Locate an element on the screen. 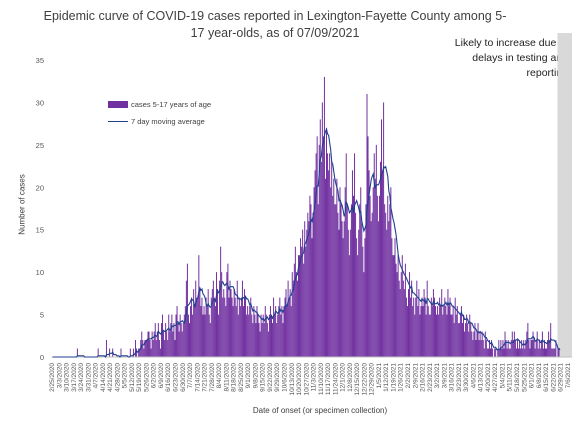  legend-item-cases: cases 5-17 years of age is located at coordinates (159, 104).